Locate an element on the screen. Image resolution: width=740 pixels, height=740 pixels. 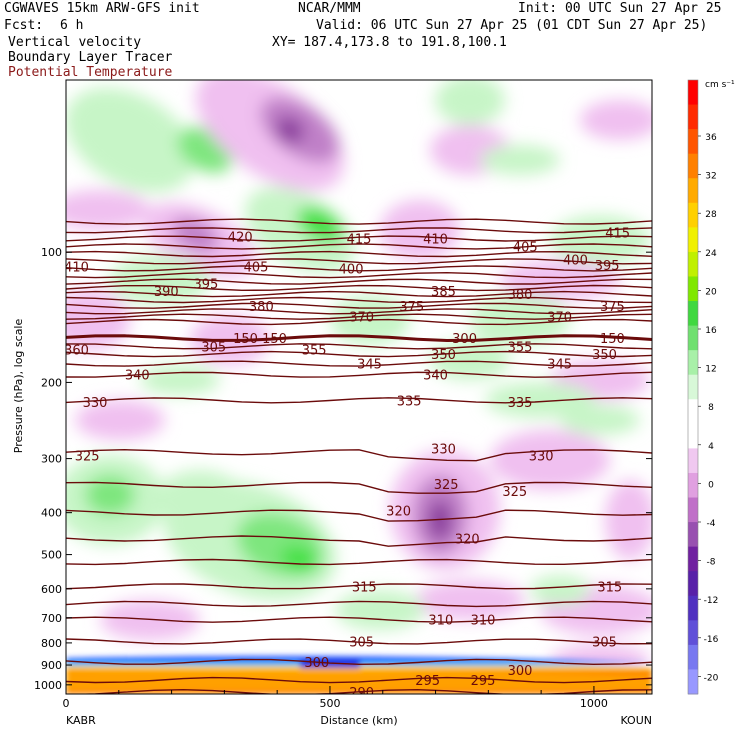
y-tick-label: 800 is located at coordinates (51, 643).